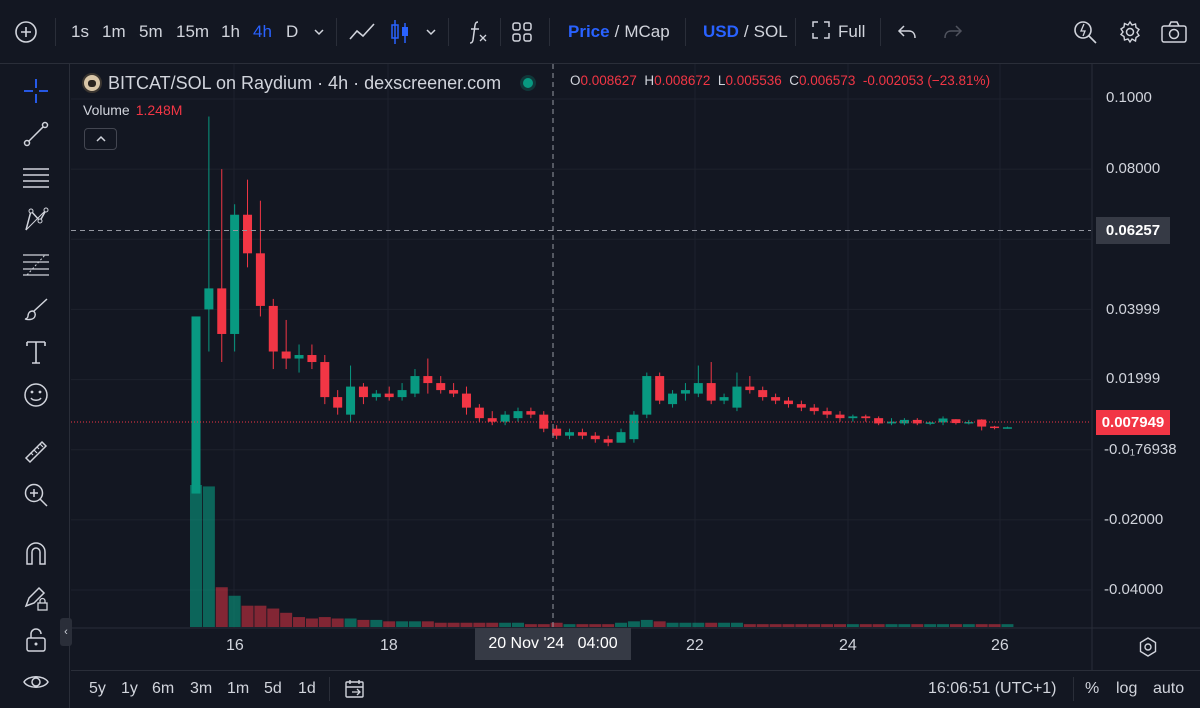 This screenshot has height=708, width=1200. Describe the element at coordinates (745, 32) in the screenshot. I see `currency-toggle: USD / SOL` at that location.